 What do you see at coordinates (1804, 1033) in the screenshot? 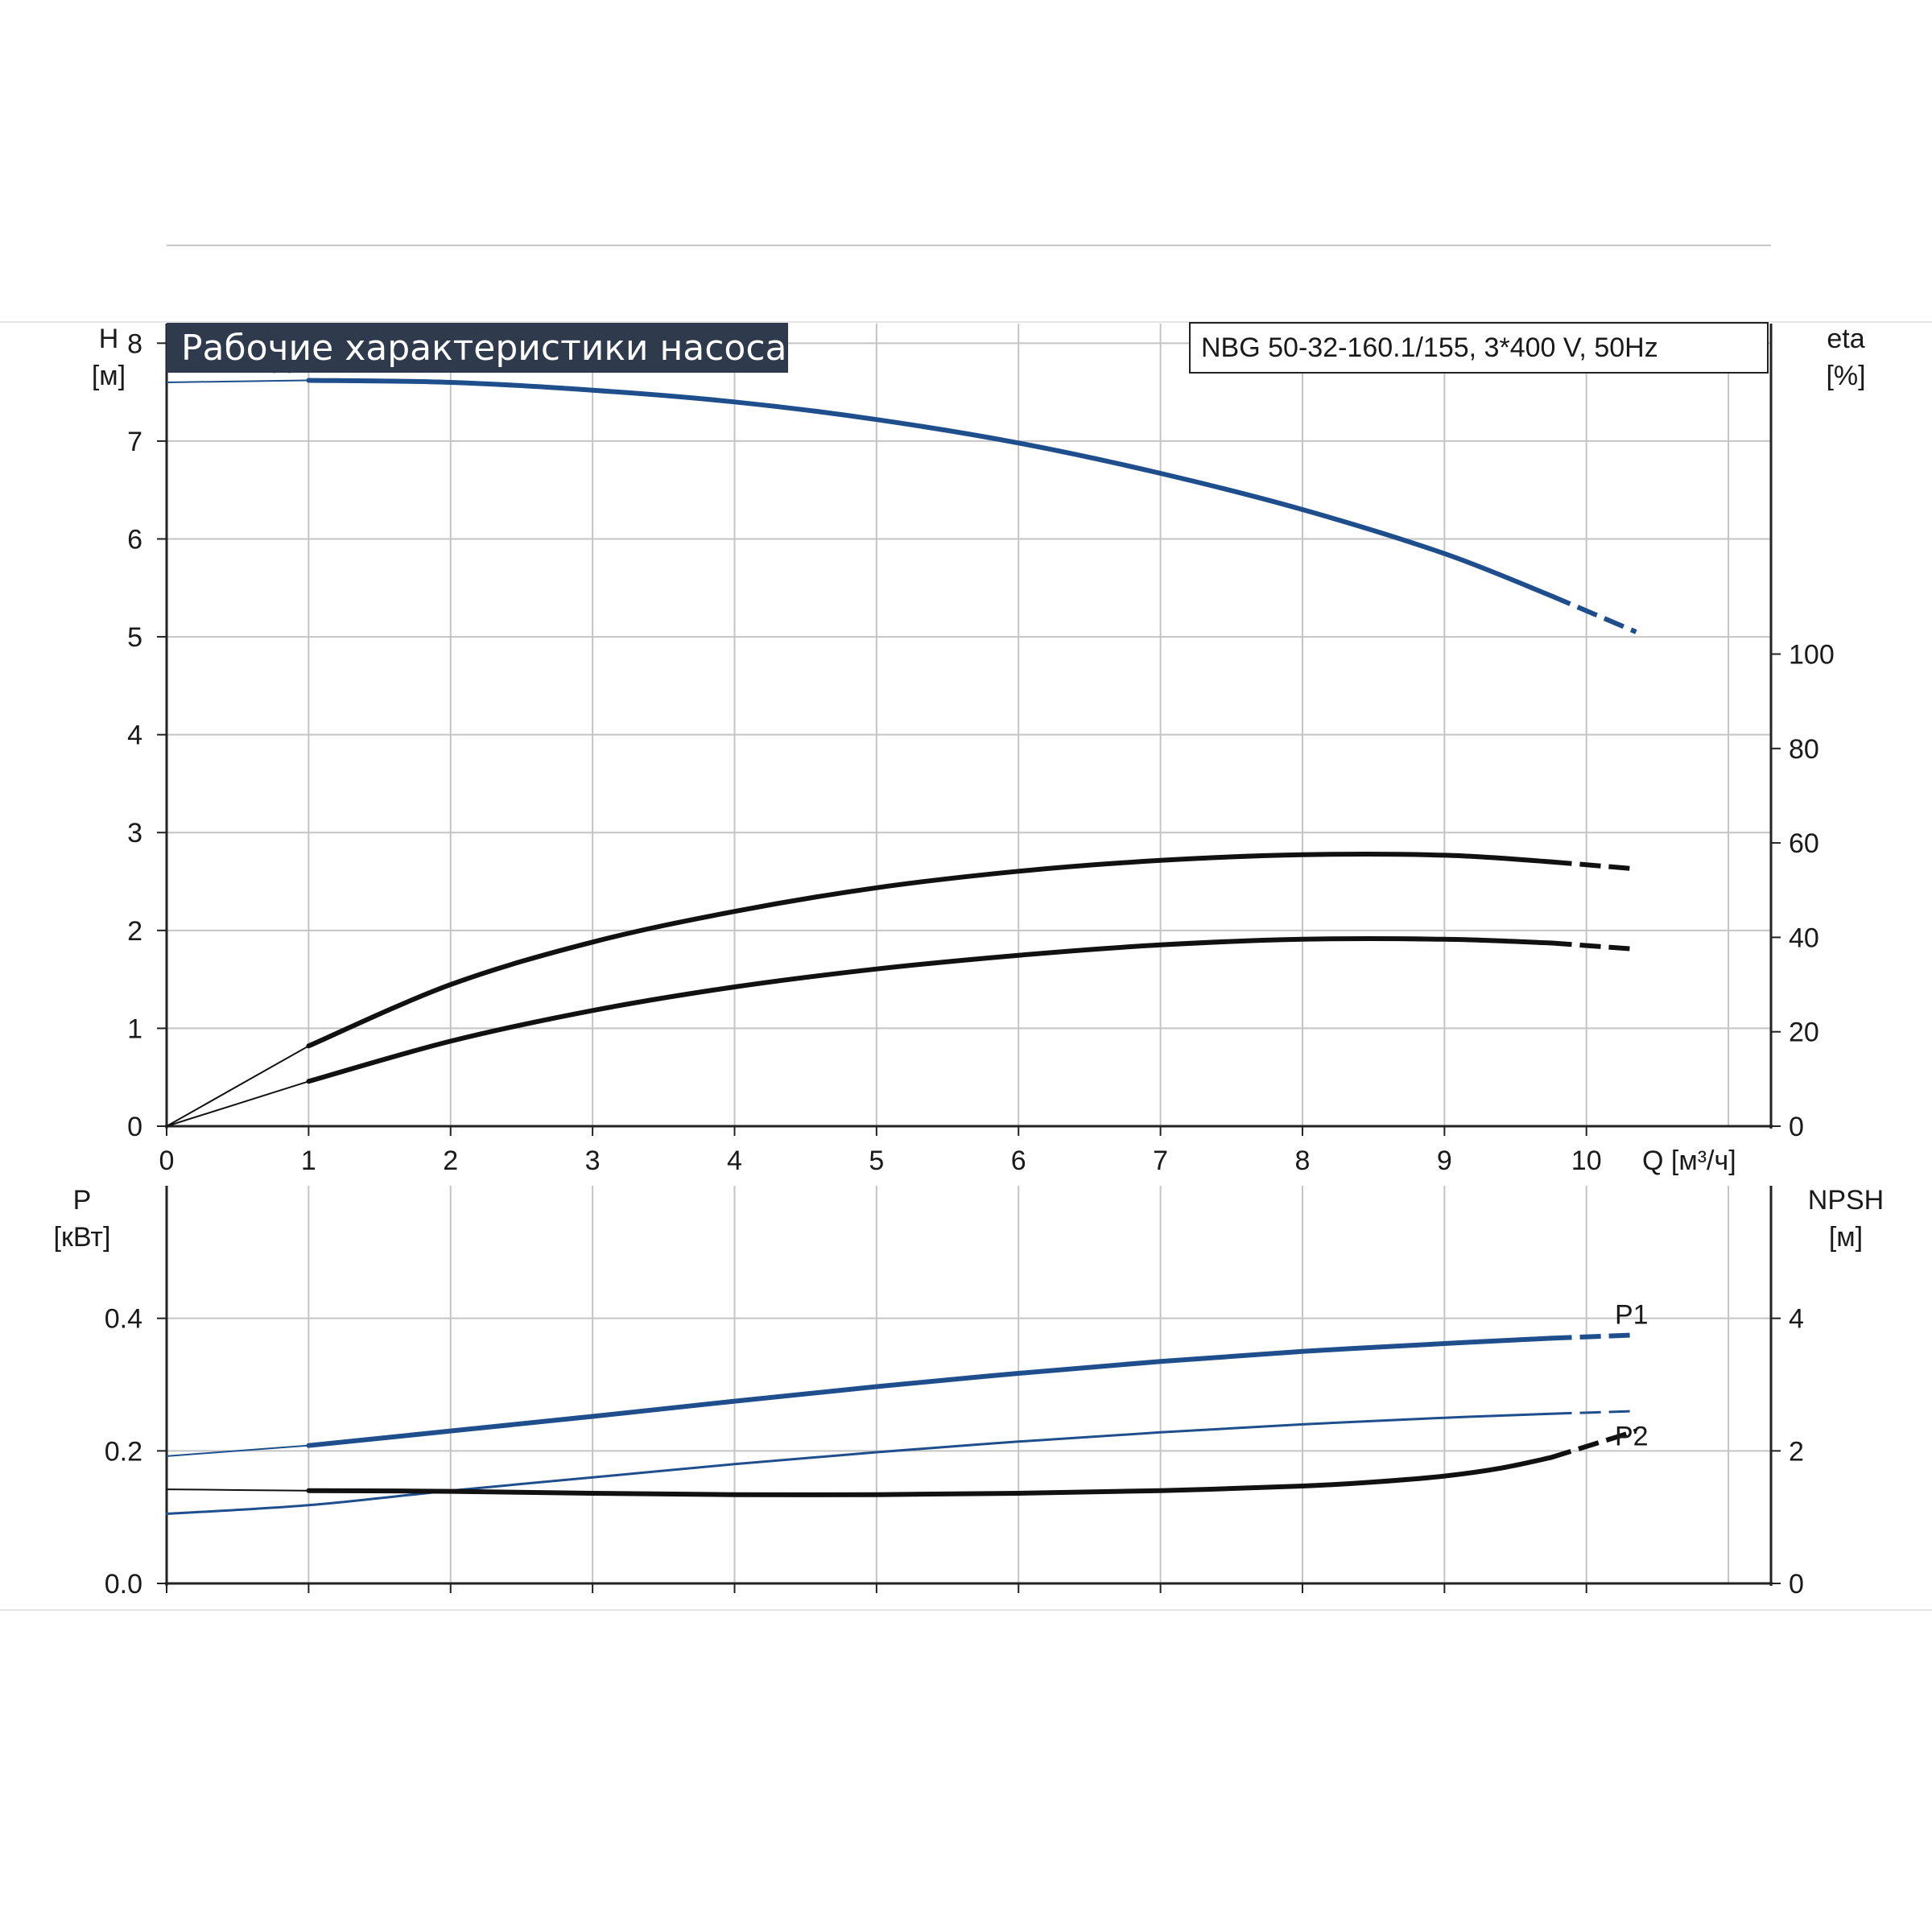
I see `y-tick-label-right: 20` at bounding box center [1804, 1033].